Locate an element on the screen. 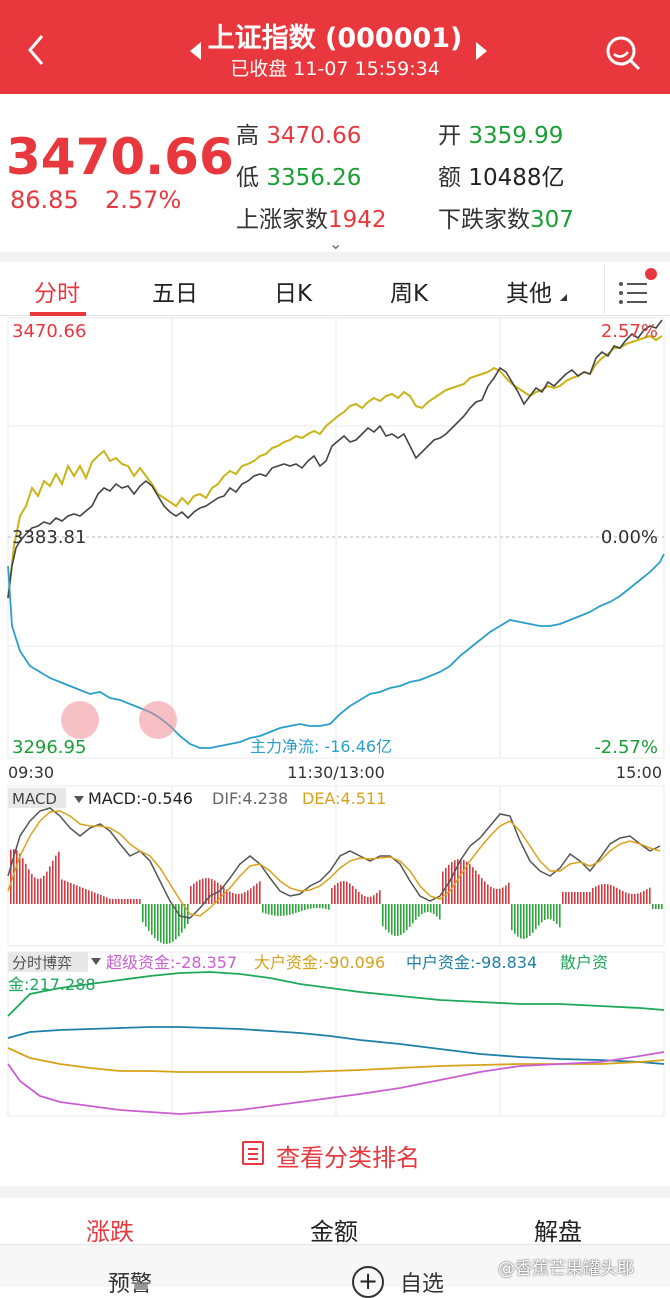 The image size is (670, 1298). back-icon is located at coordinates (37, 50).